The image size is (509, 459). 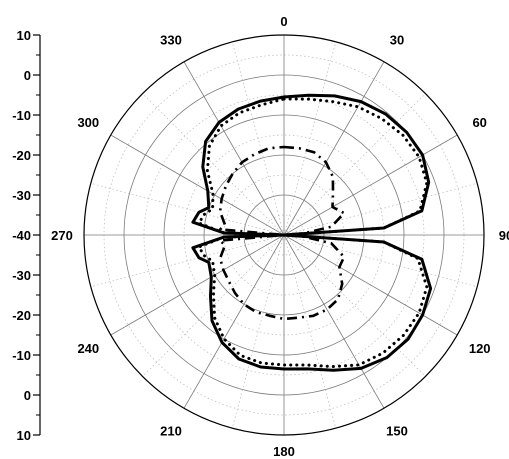 I want to click on angle-tick-label: 60, so click(x=479, y=122).